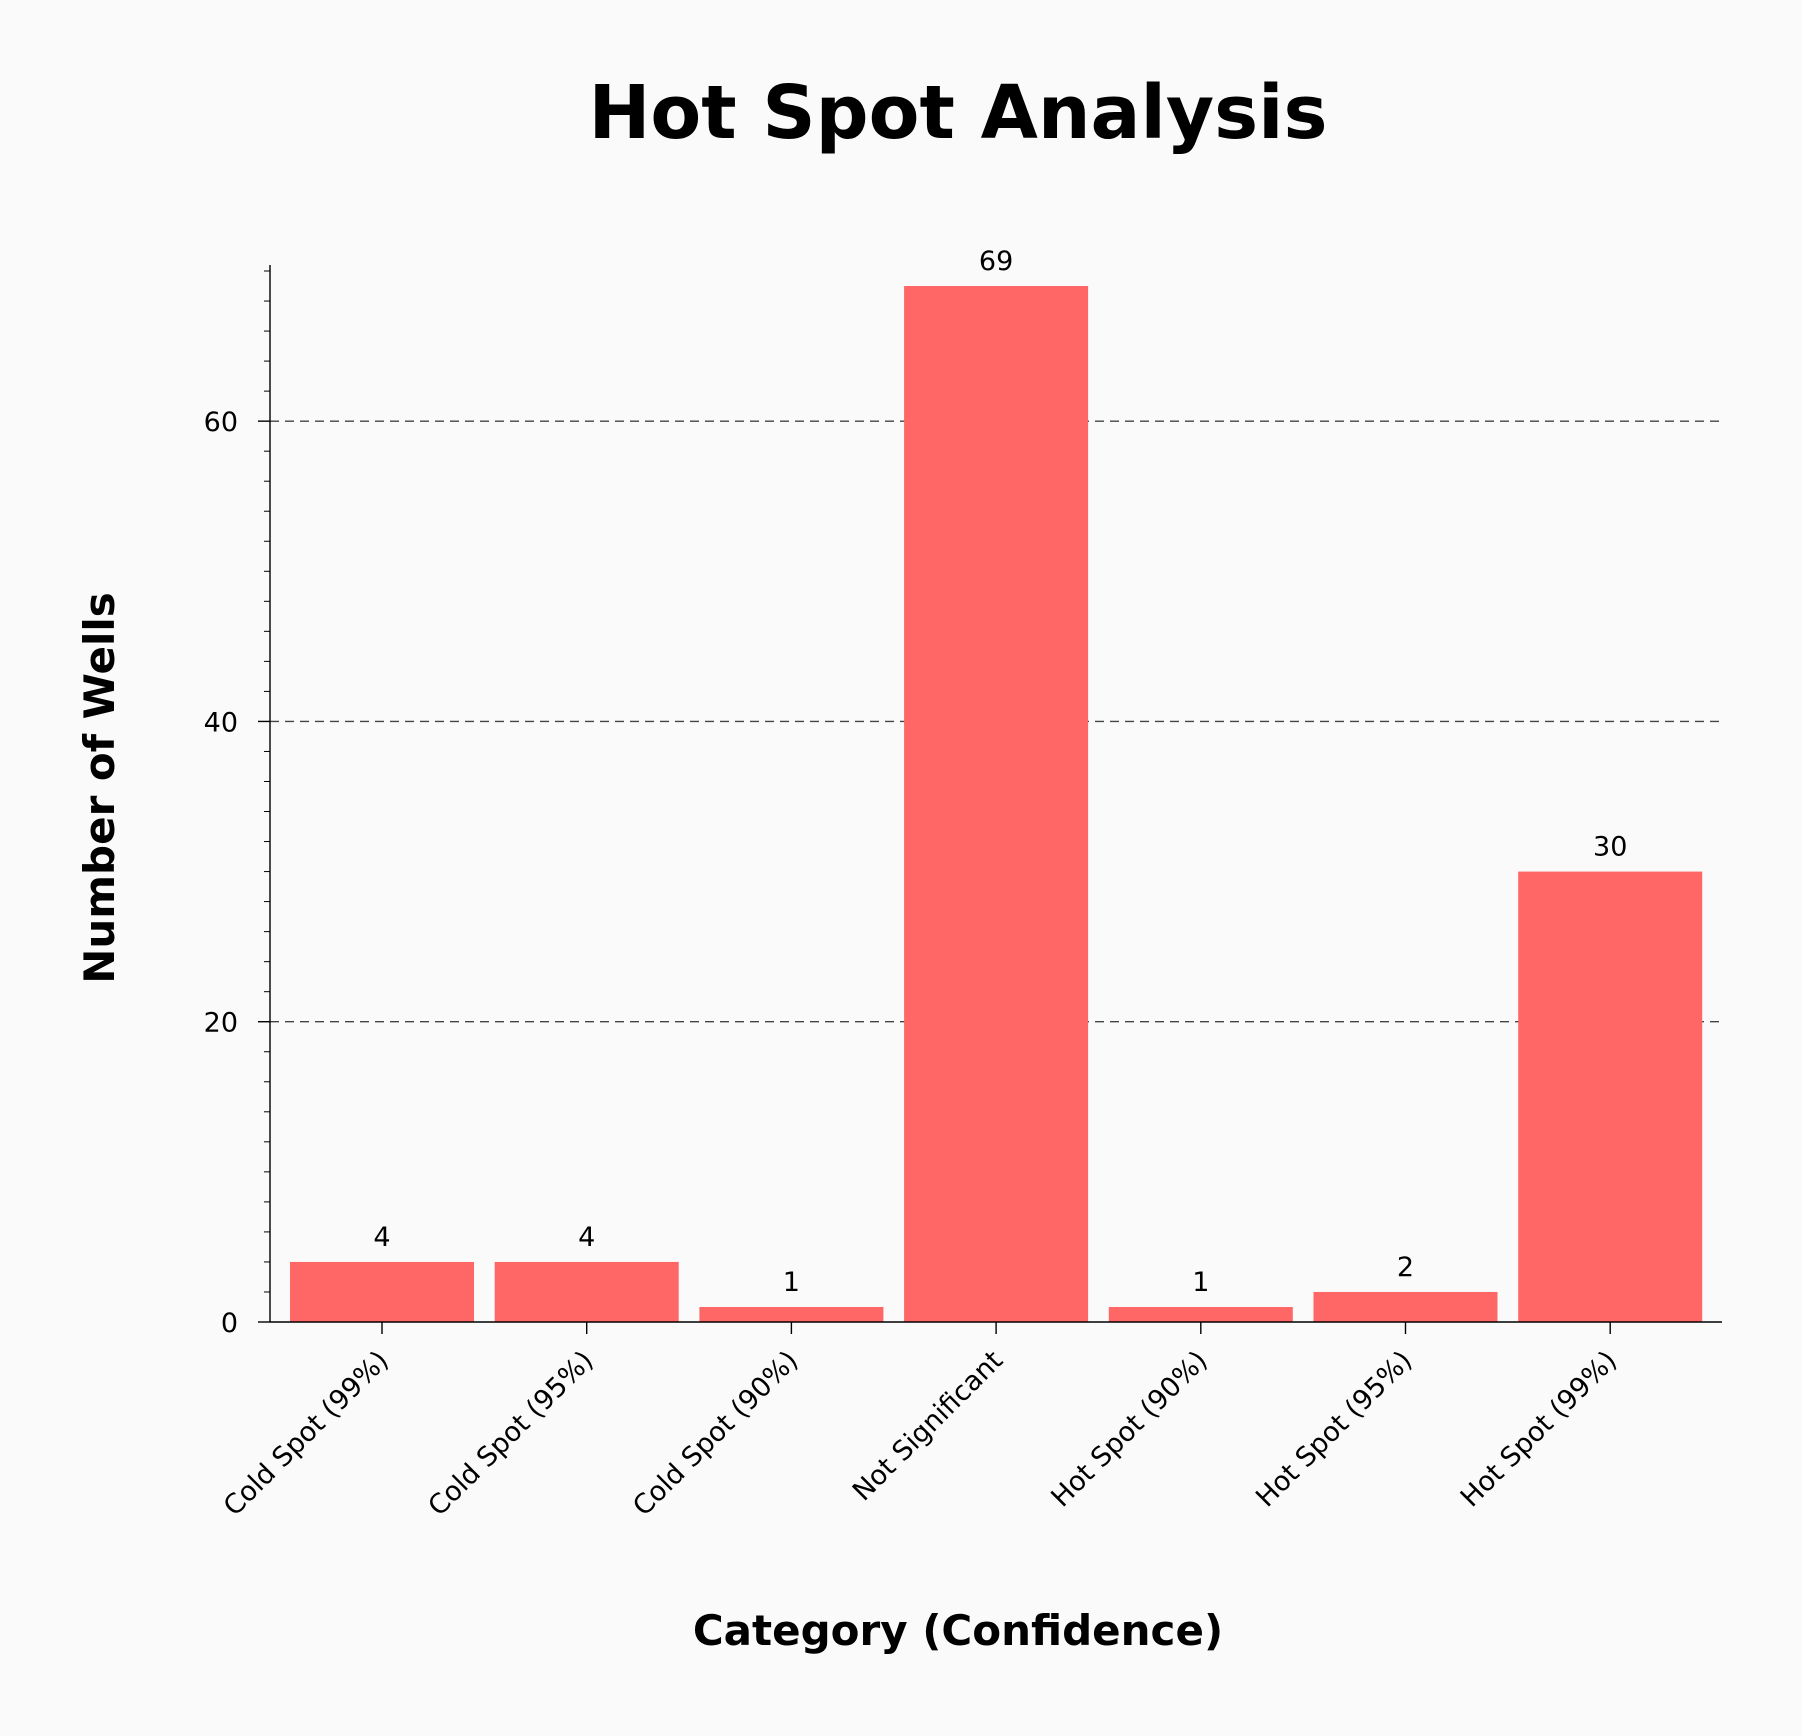  I want to click on chart-title: Hot Spot Analysis, so click(957, 113).